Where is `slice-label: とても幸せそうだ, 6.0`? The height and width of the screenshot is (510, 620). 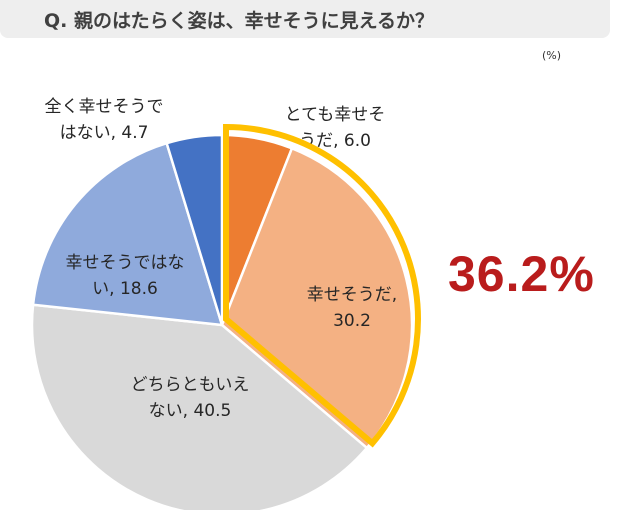
slice-label: とても幸せそうだ, 6.0 is located at coordinates (335, 128).